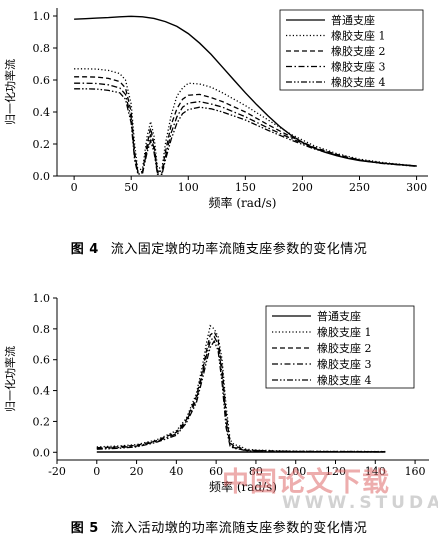 The image size is (438, 542). Describe the element at coordinates (335, 471) in the screenshot. I see `x-tick-label: 120` at that location.